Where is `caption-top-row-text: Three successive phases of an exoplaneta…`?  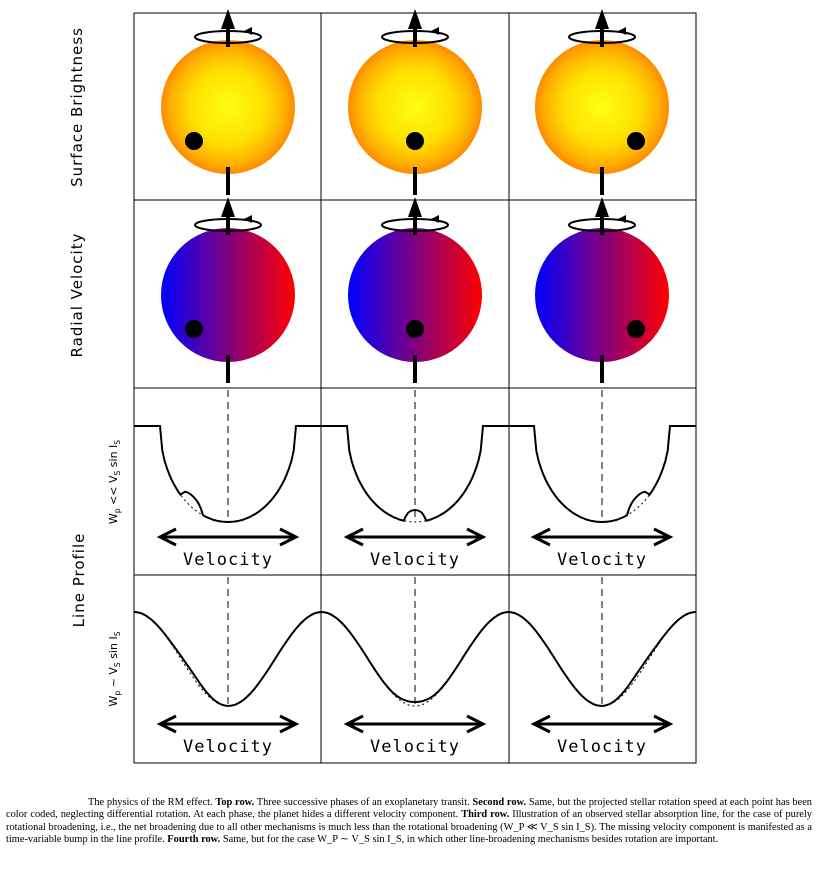 caption-top-row-text: Three successive phases of an exoplaneta… is located at coordinates (363, 802).